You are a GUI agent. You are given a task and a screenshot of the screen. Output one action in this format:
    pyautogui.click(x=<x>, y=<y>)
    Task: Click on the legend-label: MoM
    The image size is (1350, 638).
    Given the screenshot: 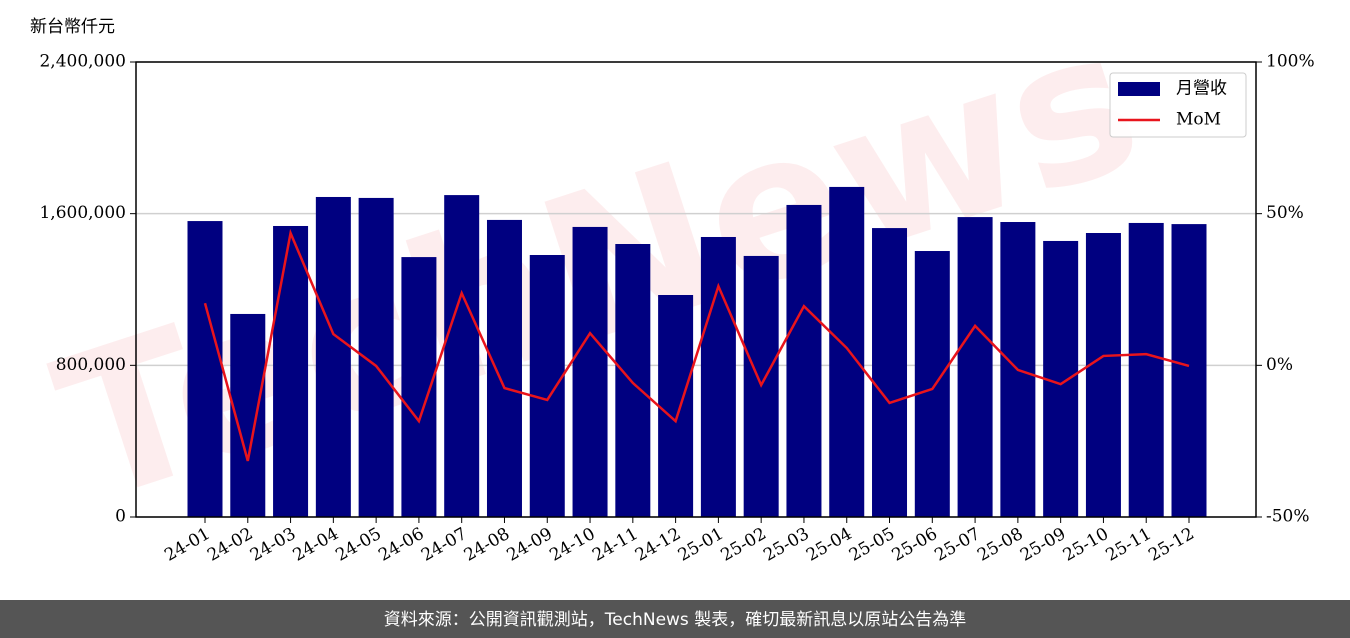 What is the action you would take?
    pyautogui.click(x=1198, y=120)
    